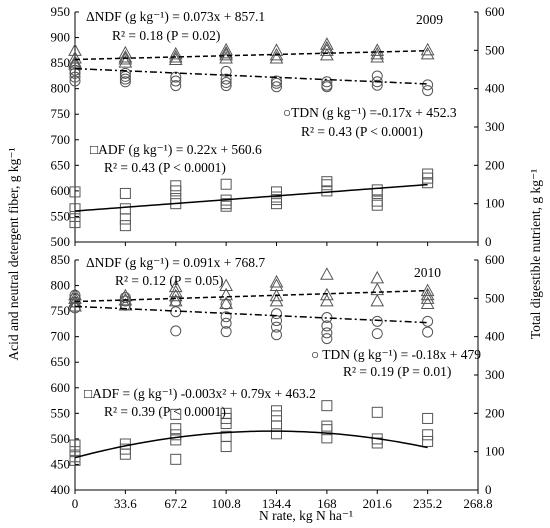 The image size is (550, 528). Describe the element at coordinates (61, 37) in the screenshot. I see `left-tick-label: 900` at that location.